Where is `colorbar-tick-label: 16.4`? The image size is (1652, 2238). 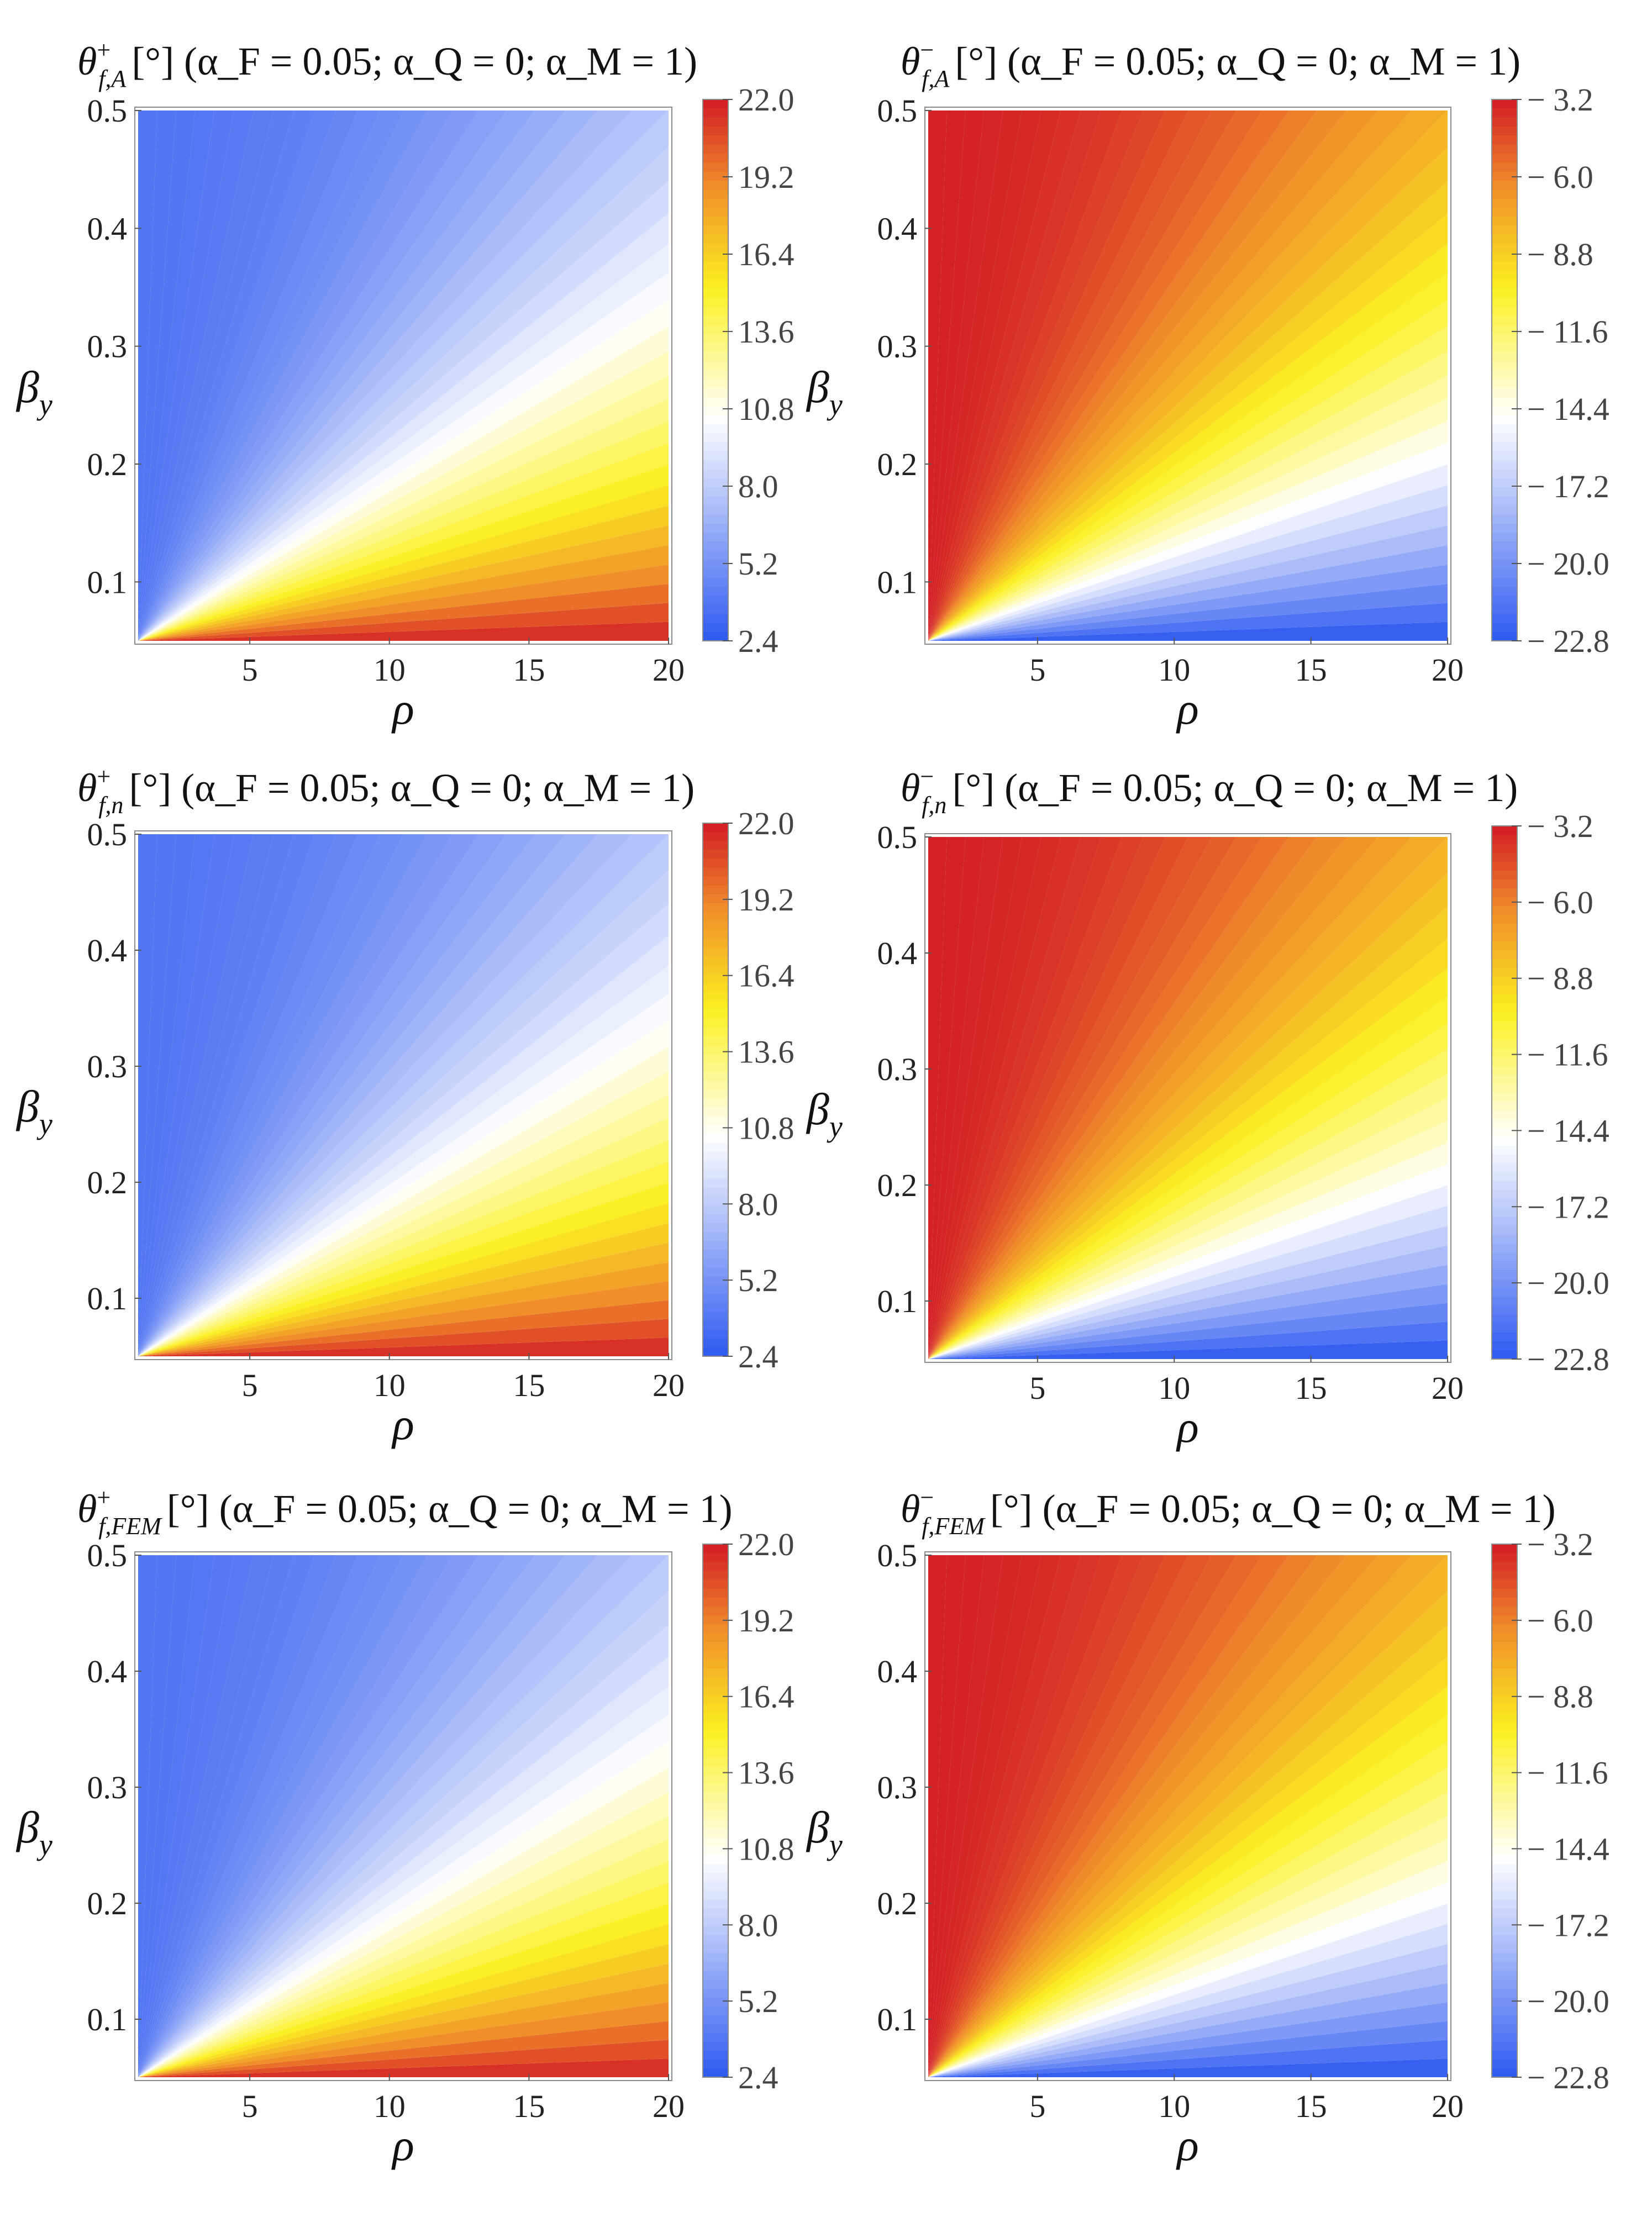
colorbar-tick-label: 16.4 is located at coordinates (766, 1697).